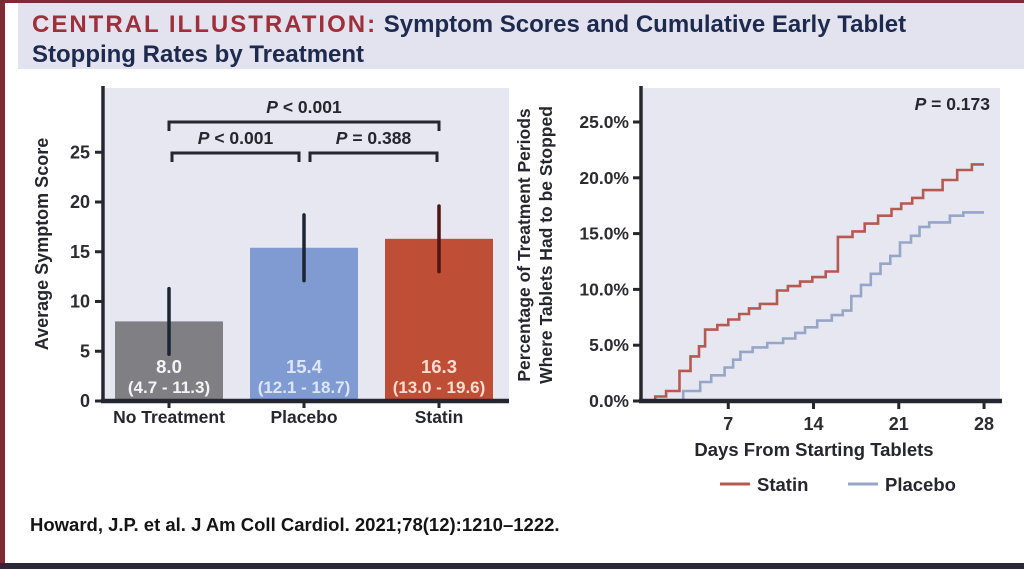 The width and height of the screenshot is (1024, 569). Describe the element at coordinates (80, 152) in the screenshot. I see `y-tick-label: 25` at that location.